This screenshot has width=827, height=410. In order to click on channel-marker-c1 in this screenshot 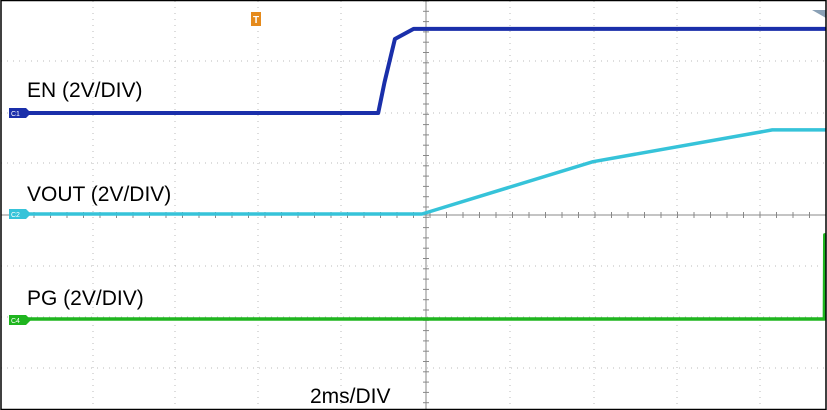, I will do `click(20, 113)`.